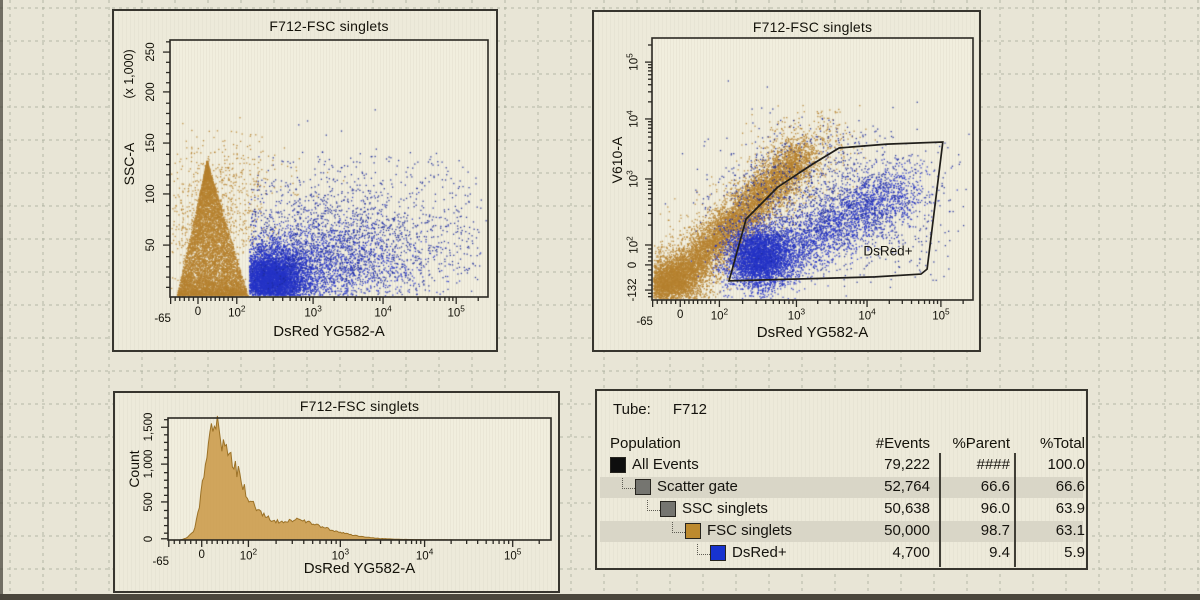  What do you see at coordinates (835, 211) in the screenshot?
I see `dsred-gate` at bounding box center [835, 211].